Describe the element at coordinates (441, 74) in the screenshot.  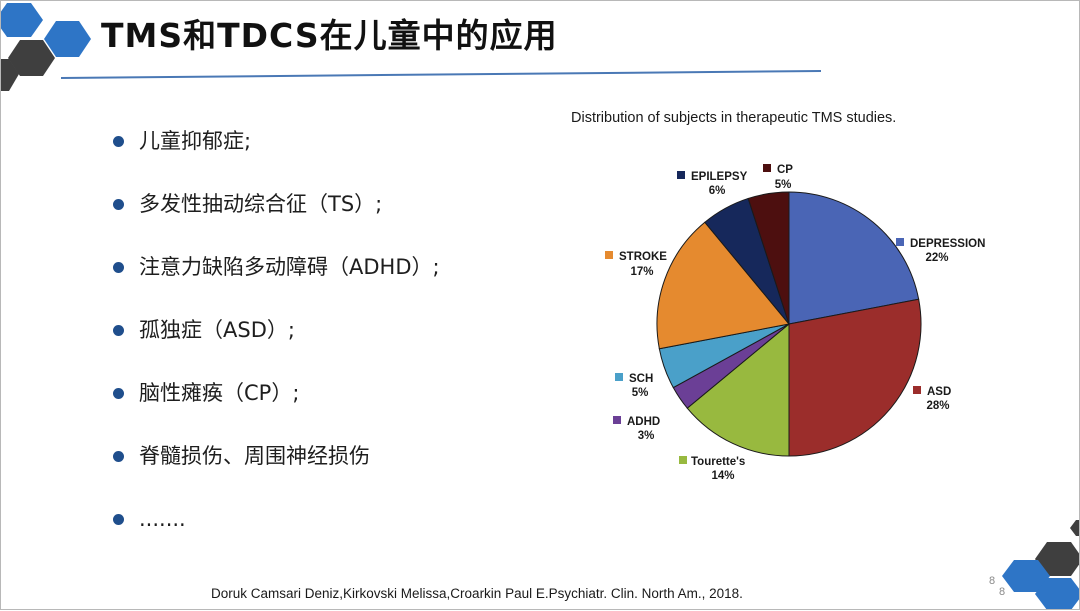
I see `title-underline` at that location.